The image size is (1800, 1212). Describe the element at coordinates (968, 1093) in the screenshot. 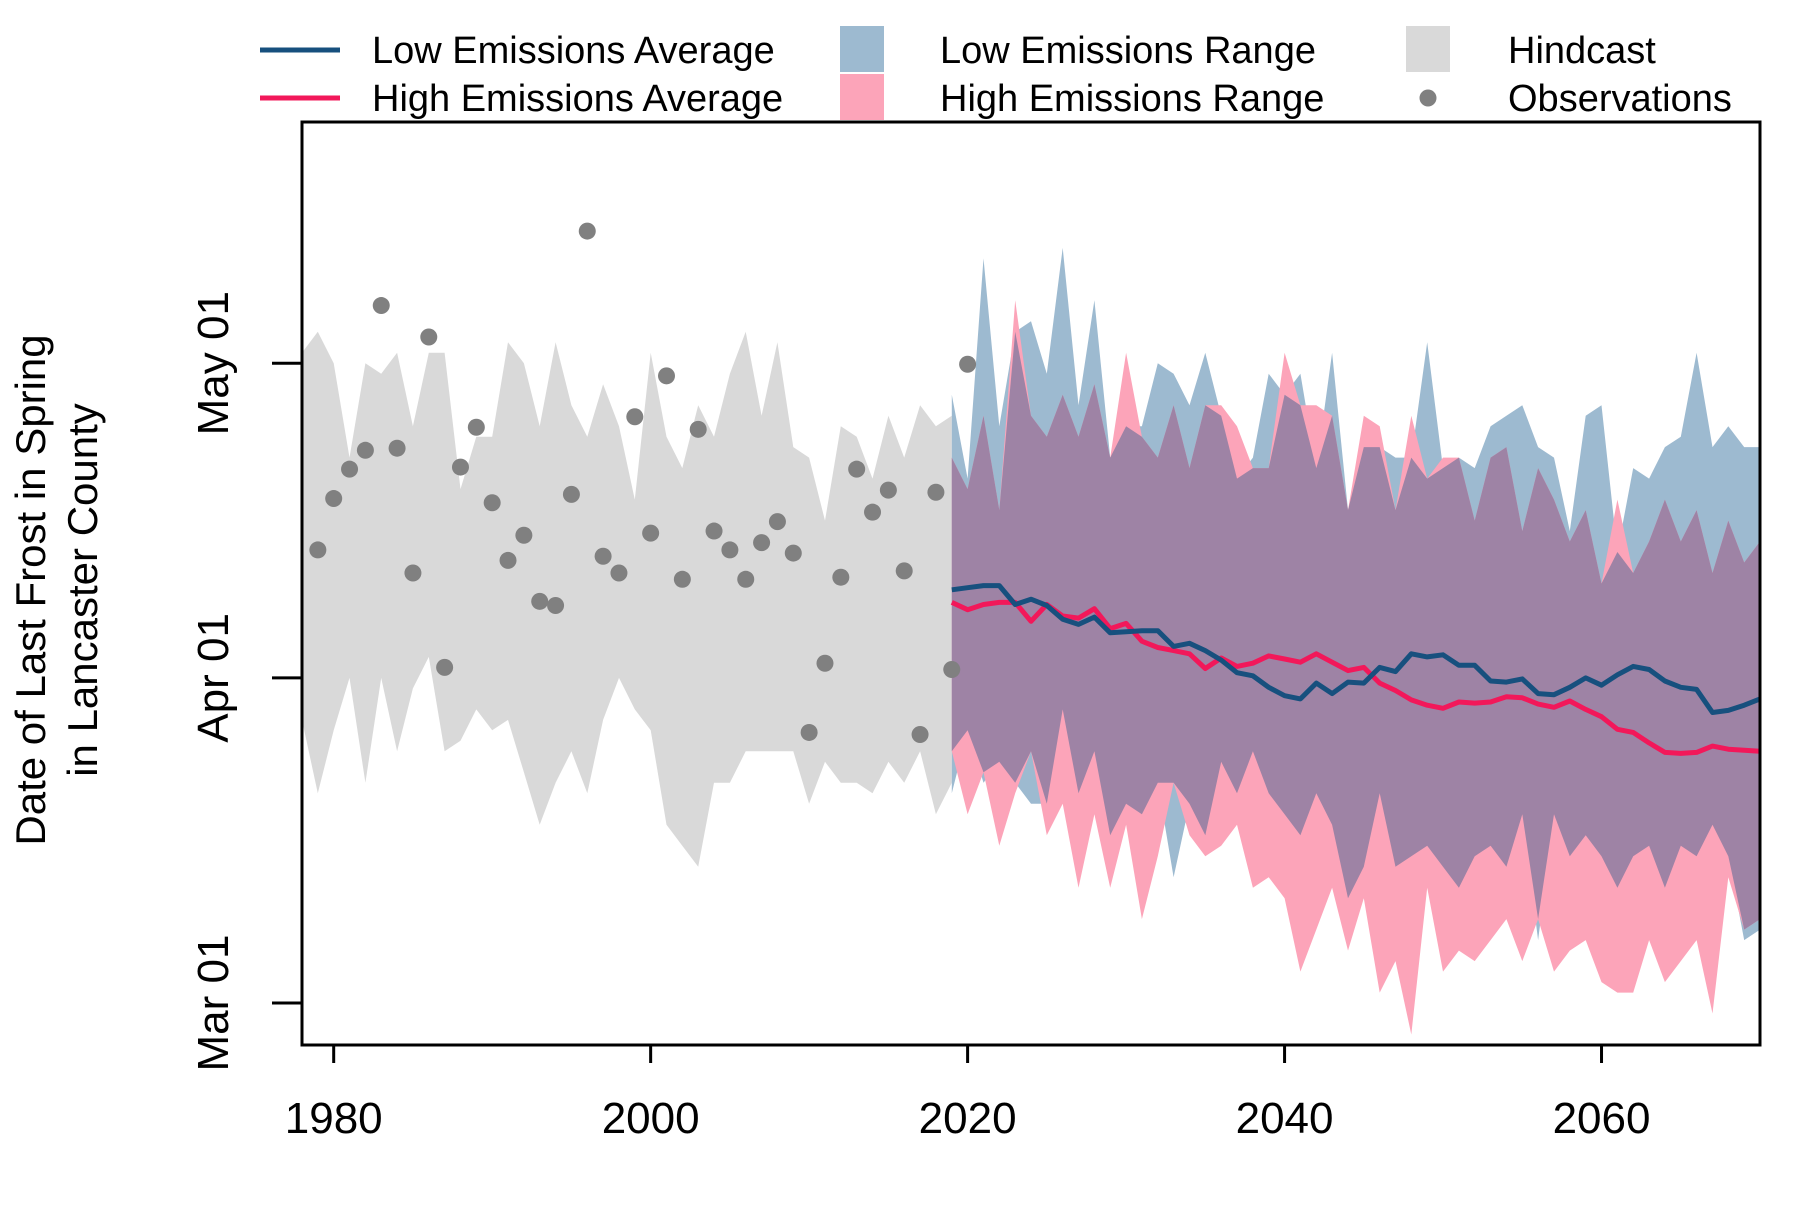

I see `x-axis: 1980 2000 2020 2040 2060` at that location.